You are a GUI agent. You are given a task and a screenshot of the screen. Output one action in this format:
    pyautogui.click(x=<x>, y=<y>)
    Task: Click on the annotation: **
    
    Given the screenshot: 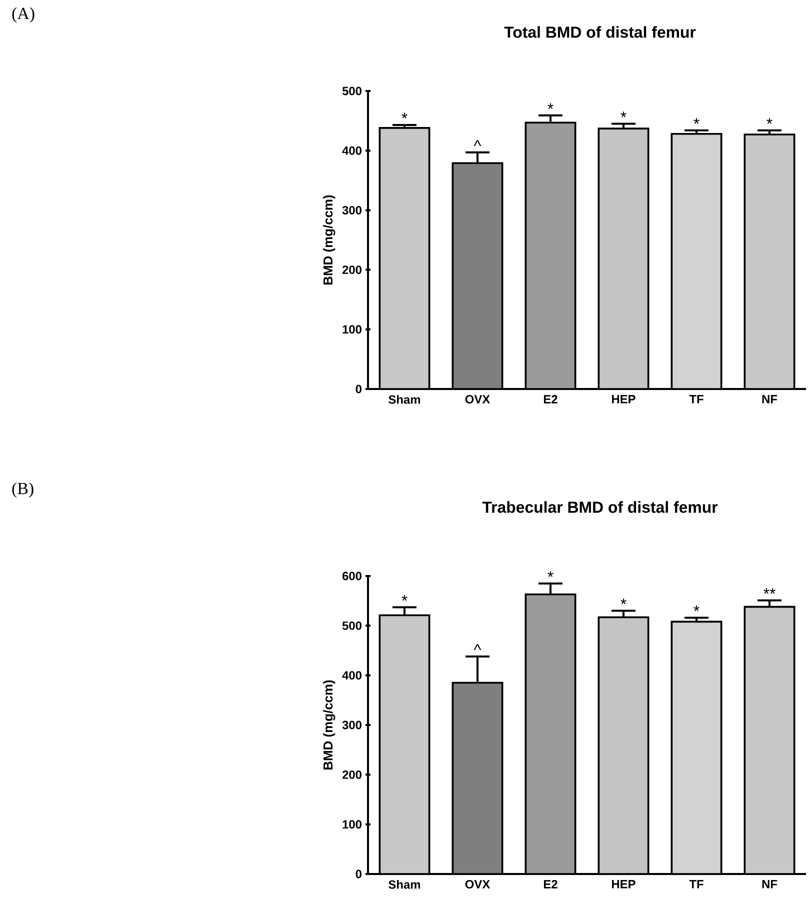 What is the action you would take?
    pyautogui.click(x=770, y=591)
    